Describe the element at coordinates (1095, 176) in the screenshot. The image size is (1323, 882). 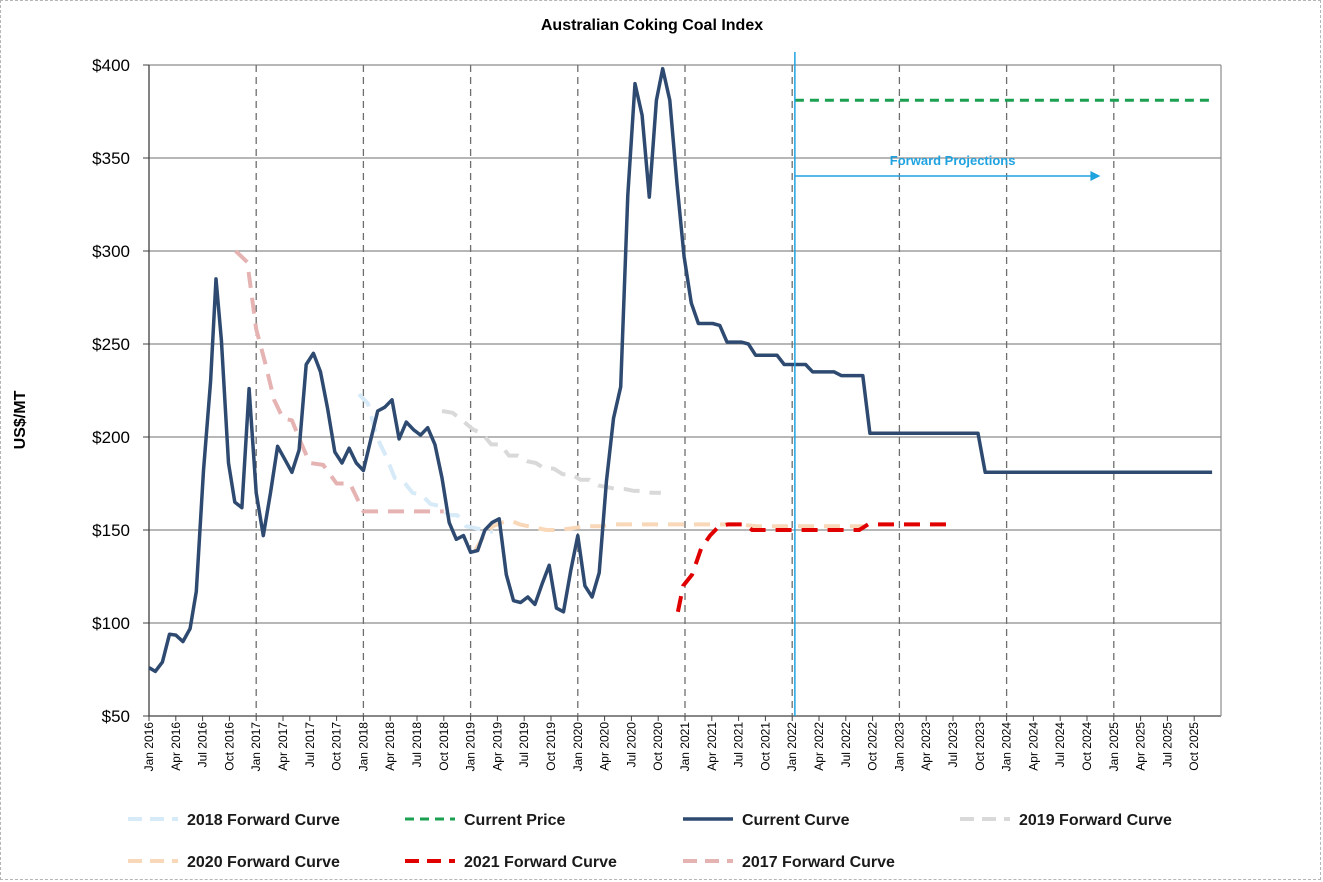
I see `projection-arrowhead-icon` at that location.